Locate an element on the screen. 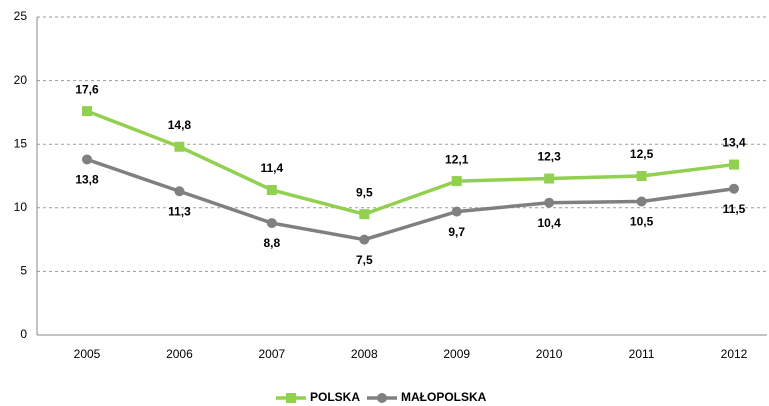 The height and width of the screenshot is (406, 769). data-label: 10,5 is located at coordinates (642, 222).